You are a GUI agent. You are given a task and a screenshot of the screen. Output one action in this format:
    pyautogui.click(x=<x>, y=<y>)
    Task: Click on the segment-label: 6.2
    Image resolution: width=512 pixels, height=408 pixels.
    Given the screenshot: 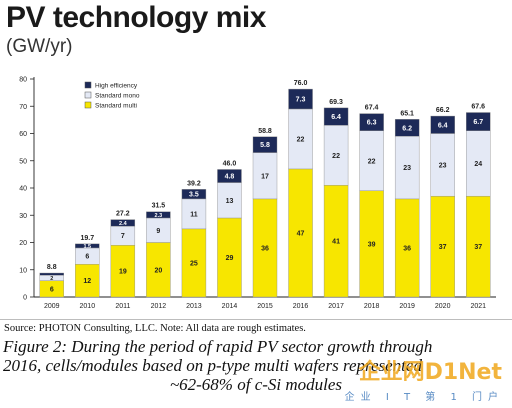 What is the action you would take?
    pyautogui.click(x=407, y=128)
    